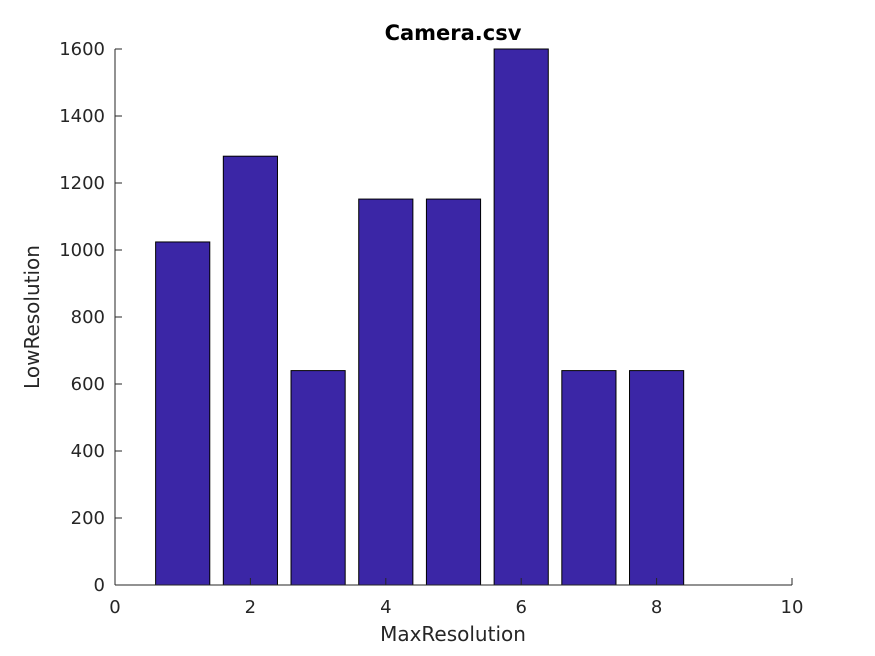  What do you see at coordinates (82, 250) in the screenshot?
I see `y-tick-label: 1000` at bounding box center [82, 250].